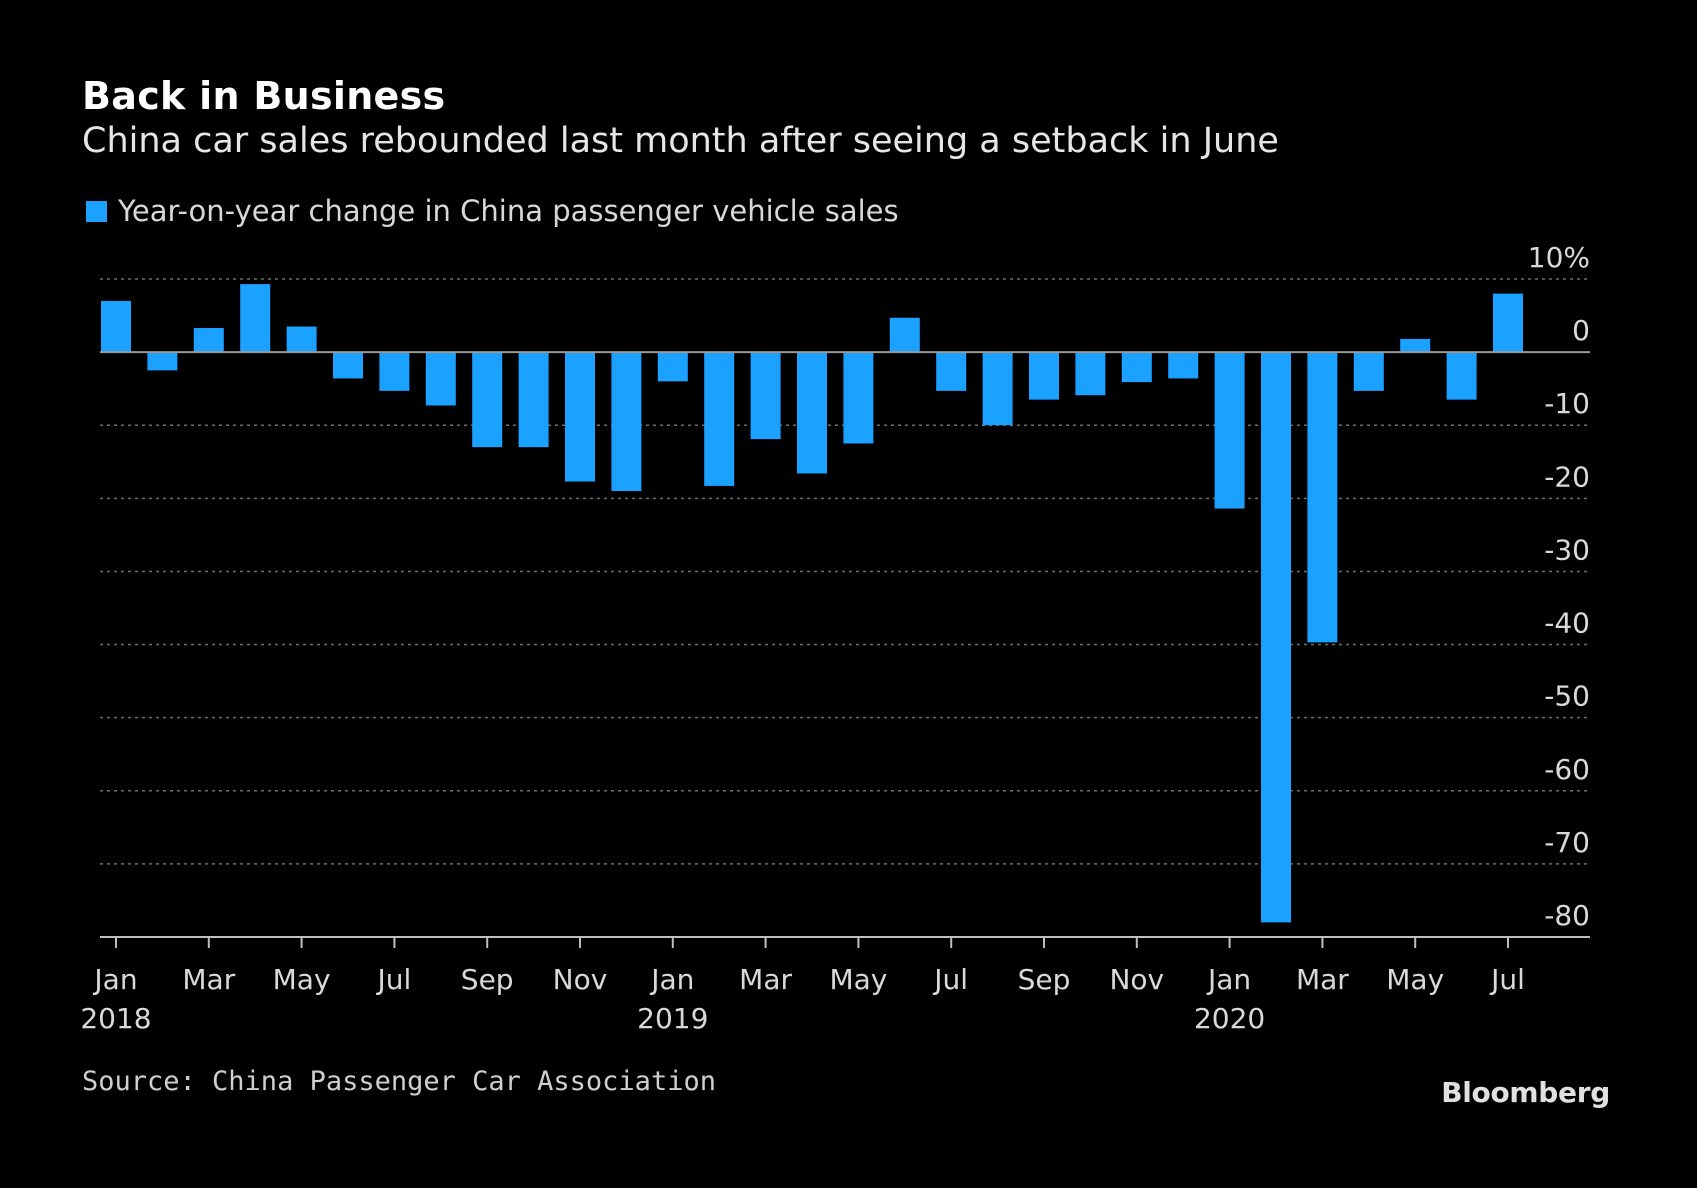 The image size is (1697, 1188). I want to click on chart-title: Back in Business, so click(264, 96).